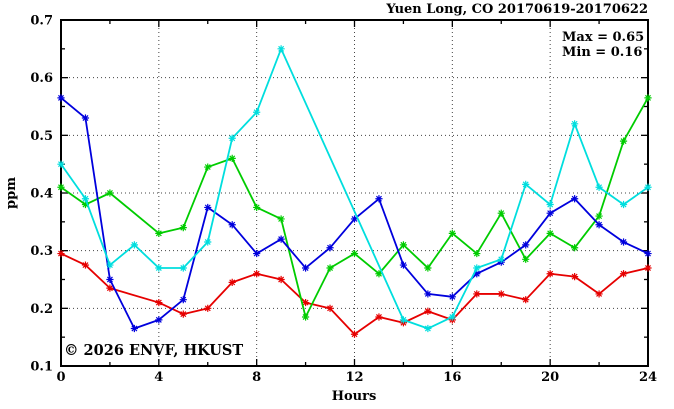 The height and width of the screenshot is (409, 674). Describe the element at coordinates (41, 309) in the screenshot. I see `y-tick-label: 0.2` at that location.